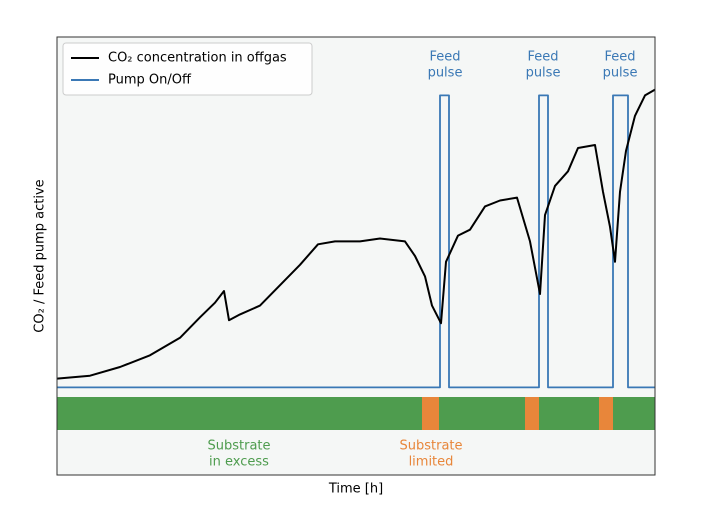 The image size is (715, 529). Describe the element at coordinates (40, 255) in the screenshot. I see `y-axis-label: CO₂ / Feed pump active` at that location.